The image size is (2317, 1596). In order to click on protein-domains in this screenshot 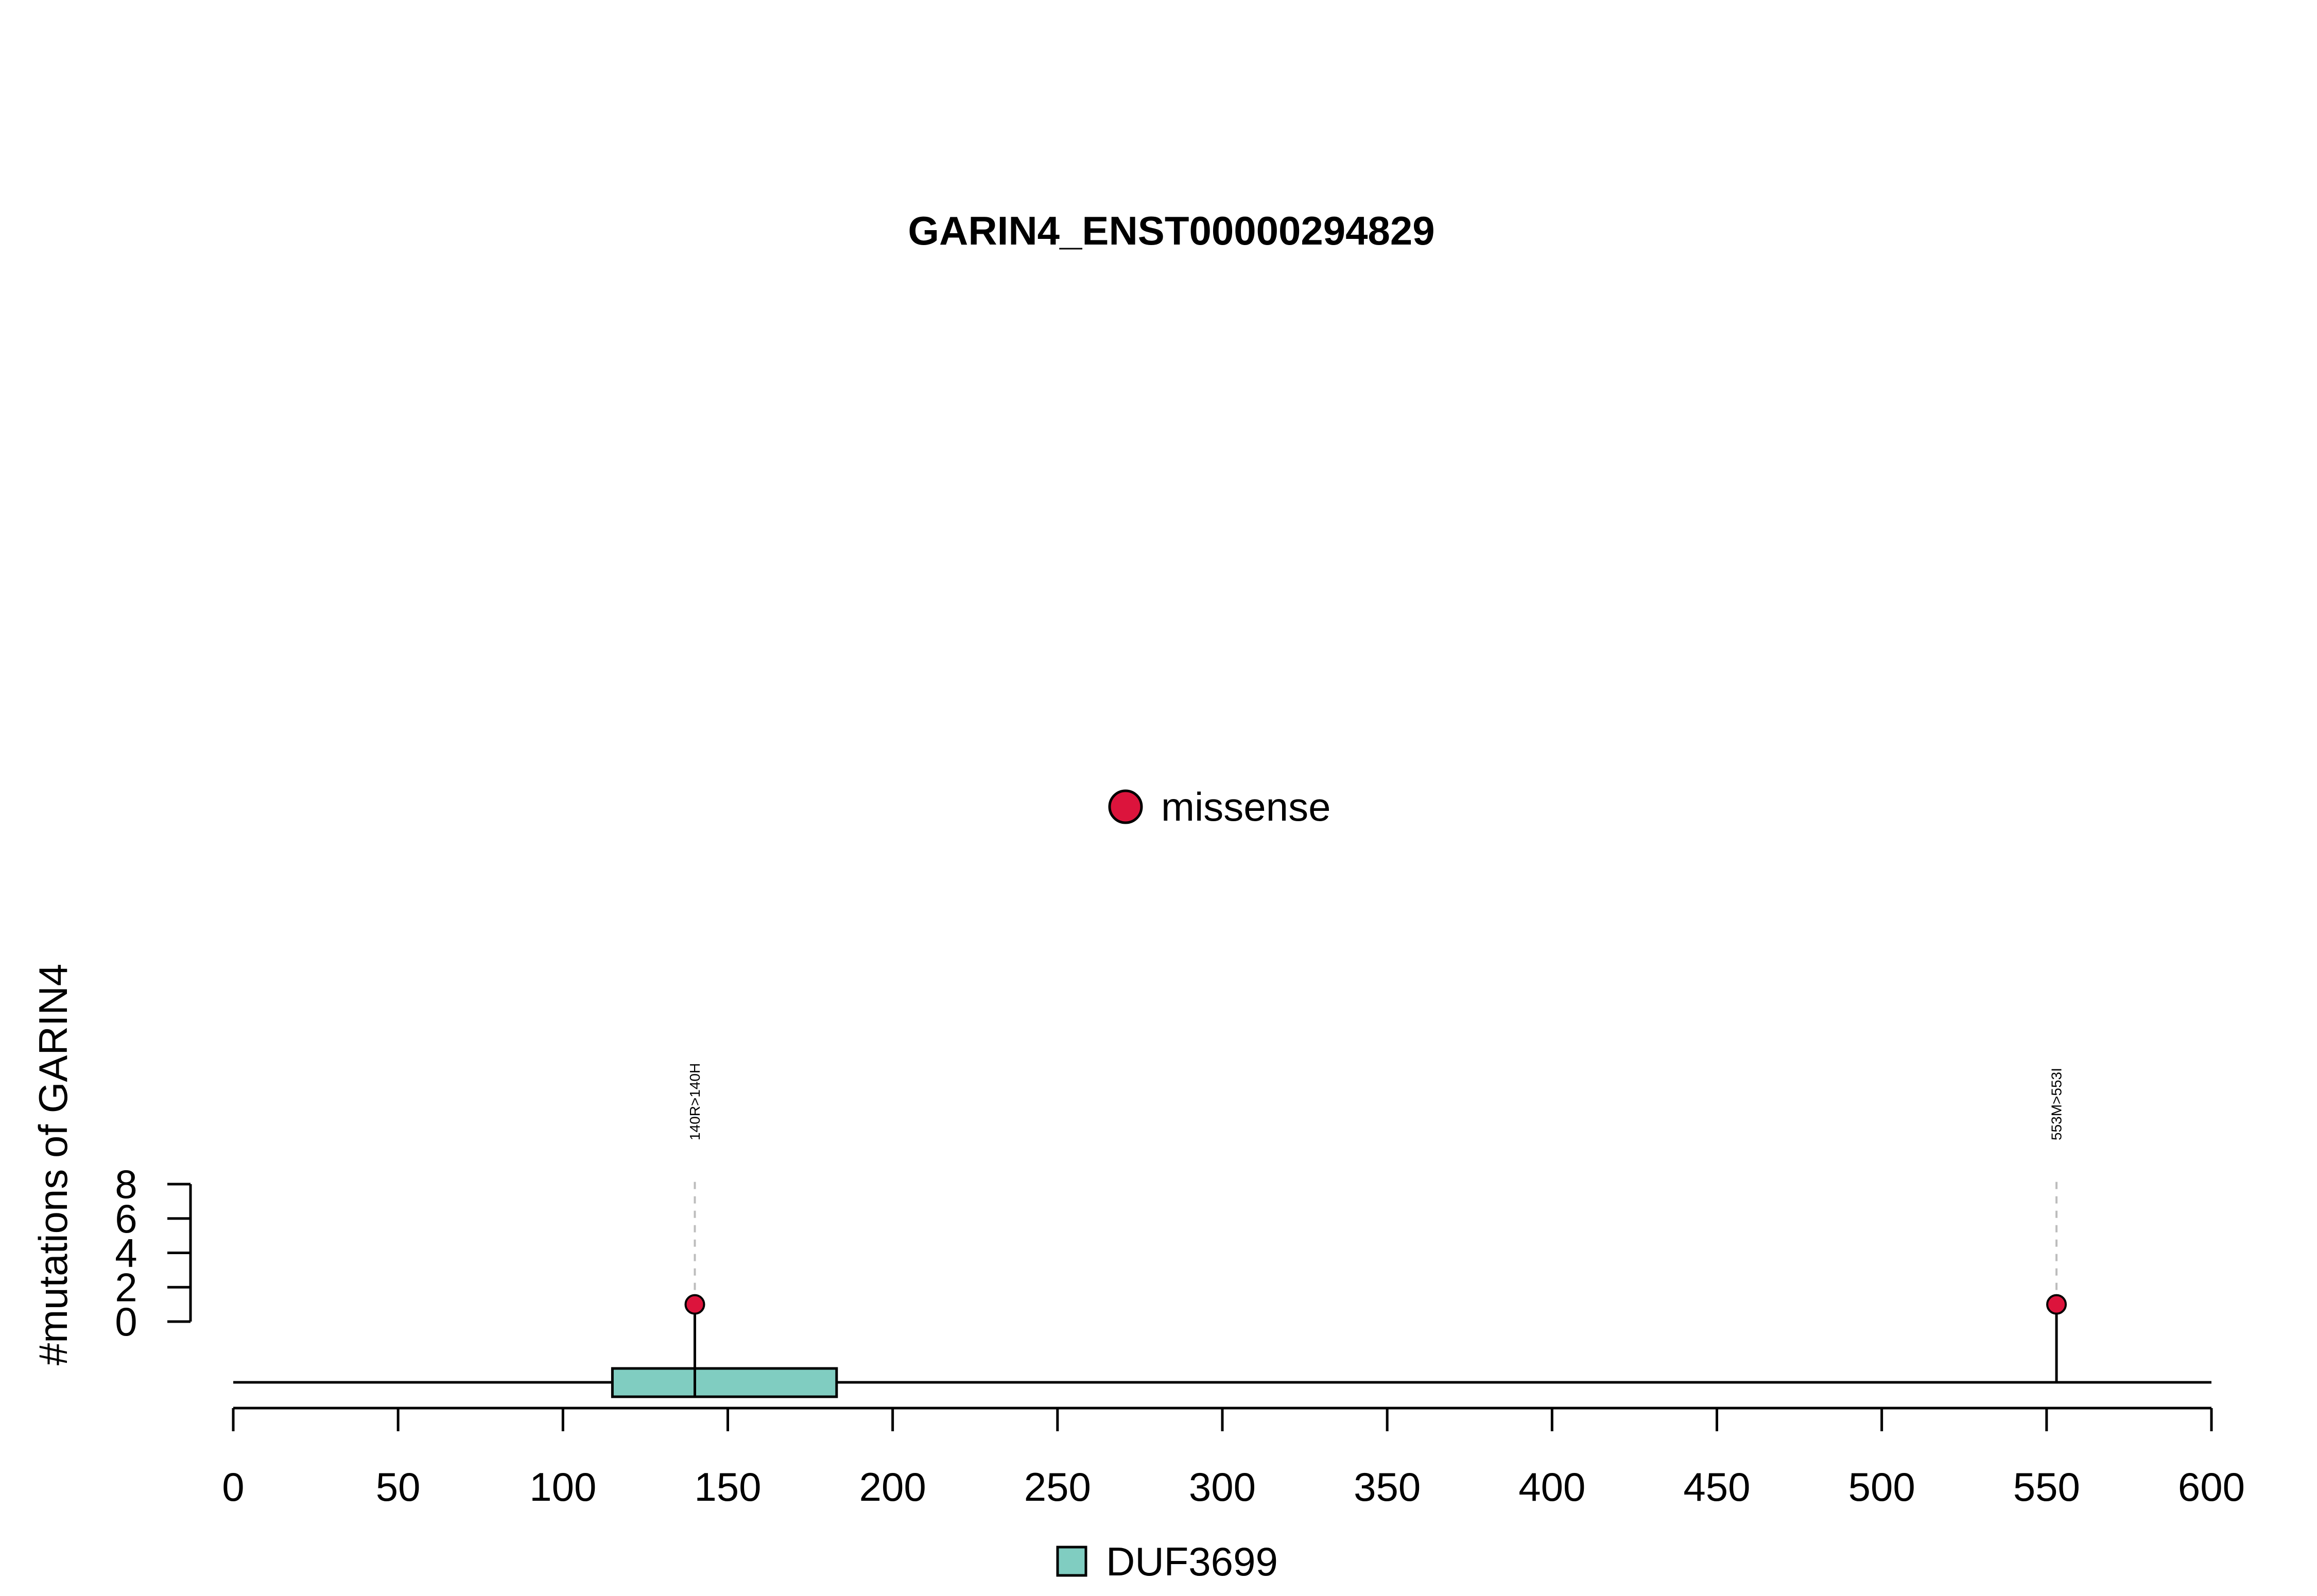, I will do `click(724, 1383)`.